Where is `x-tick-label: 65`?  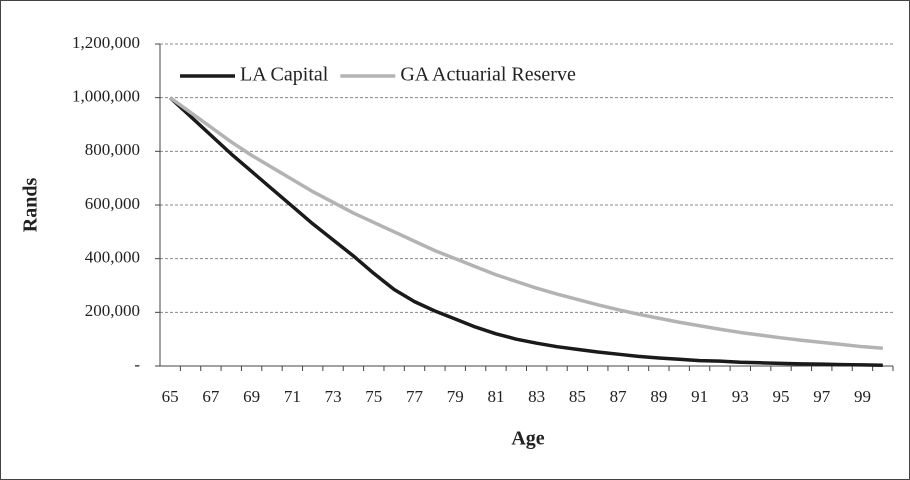 x-tick-label: 65 is located at coordinates (170, 396).